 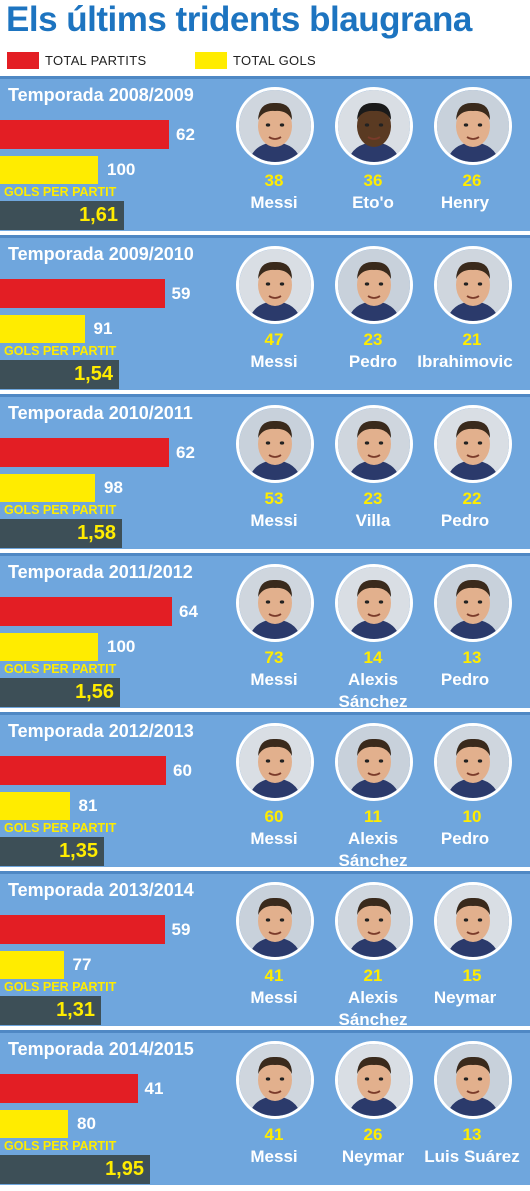 What do you see at coordinates (101, 731) in the screenshot?
I see `season-title: Temporada 2012/2013` at bounding box center [101, 731].